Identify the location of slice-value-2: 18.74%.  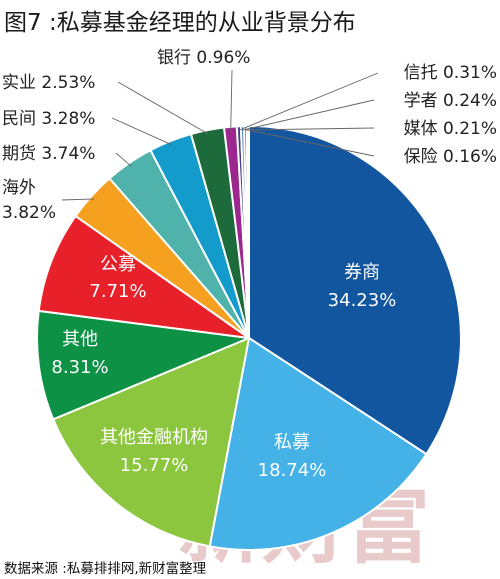
(292, 470).